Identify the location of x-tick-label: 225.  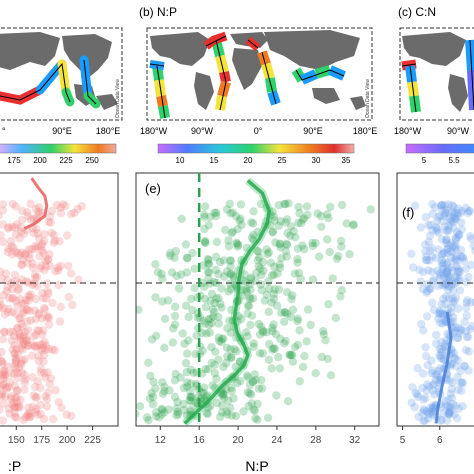
(92, 440).